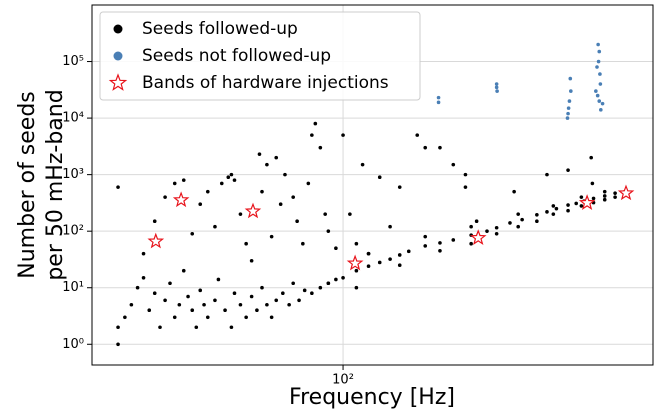 This screenshot has width=655, height=414. Describe the element at coordinates (73, 344) in the screenshot. I see `y-tick-label: 10⁰` at that location.